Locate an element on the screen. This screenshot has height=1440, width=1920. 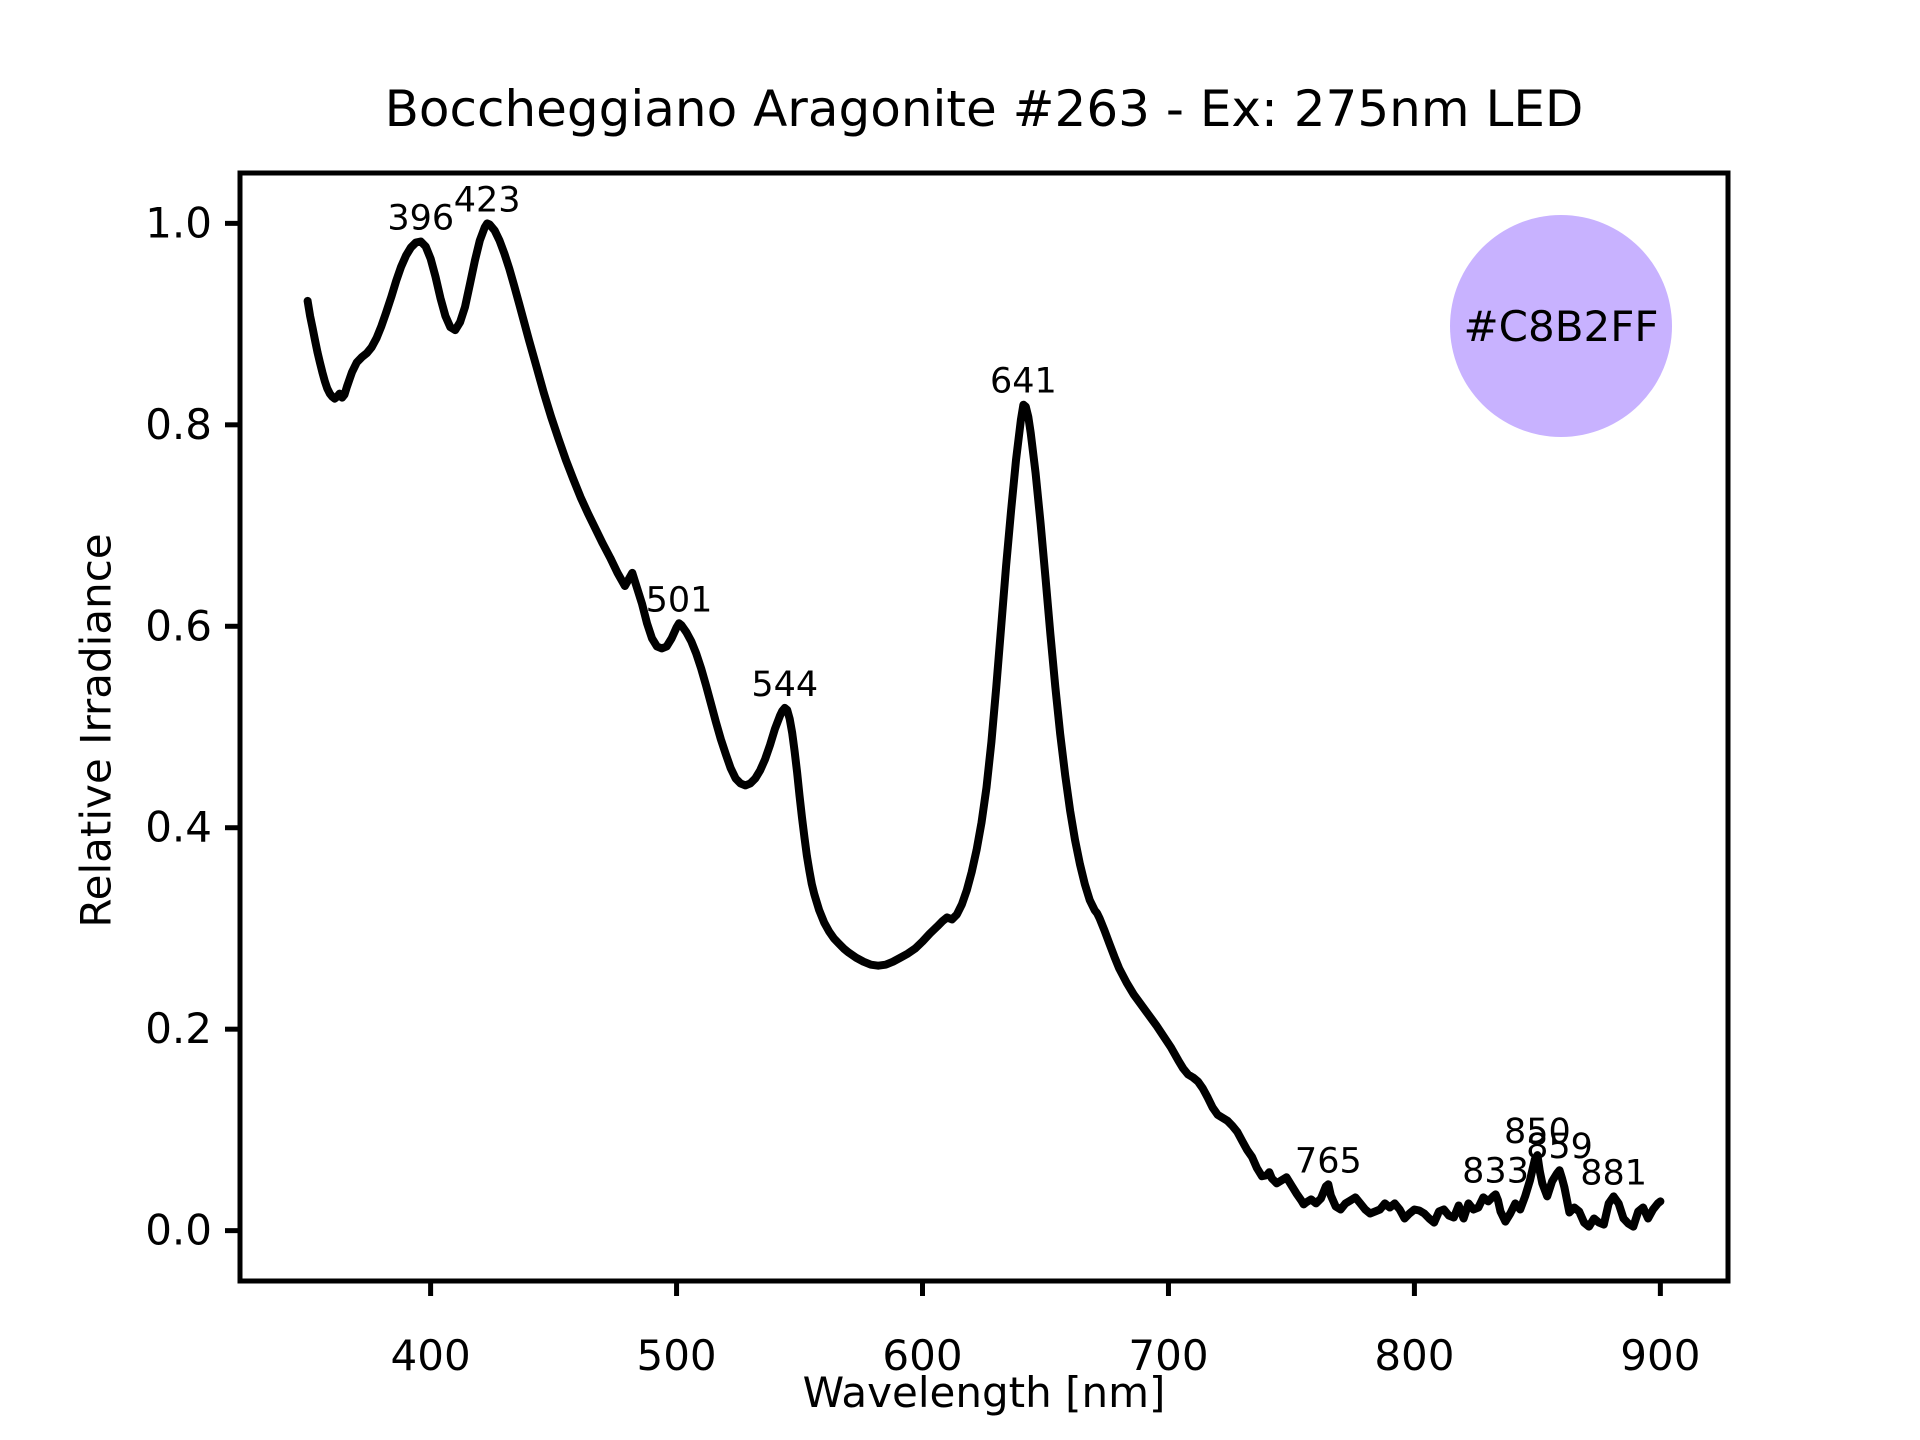
y-axis-label: Relative Irradiance is located at coordinates (96, 730).